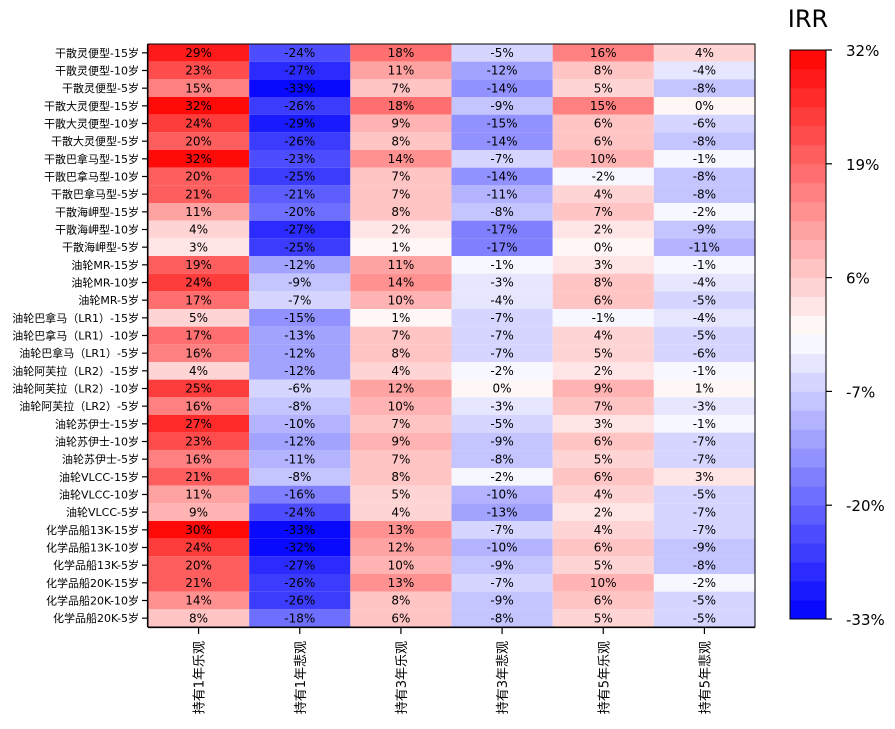 The image size is (895, 729). Describe the element at coordinates (108, 300) in the screenshot. I see `row-label: 油轮MR-5岁` at that location.